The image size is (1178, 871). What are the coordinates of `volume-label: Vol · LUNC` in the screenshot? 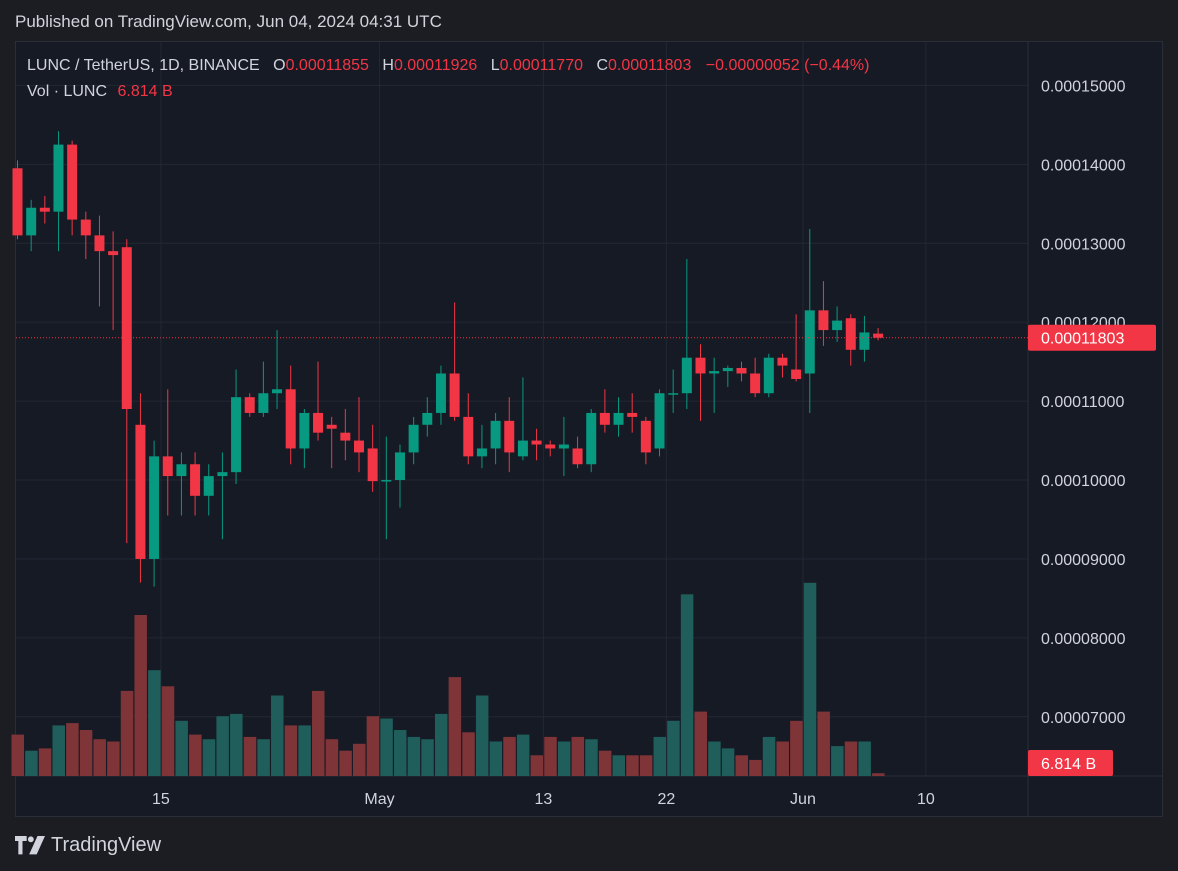 It's located at (67, 91).